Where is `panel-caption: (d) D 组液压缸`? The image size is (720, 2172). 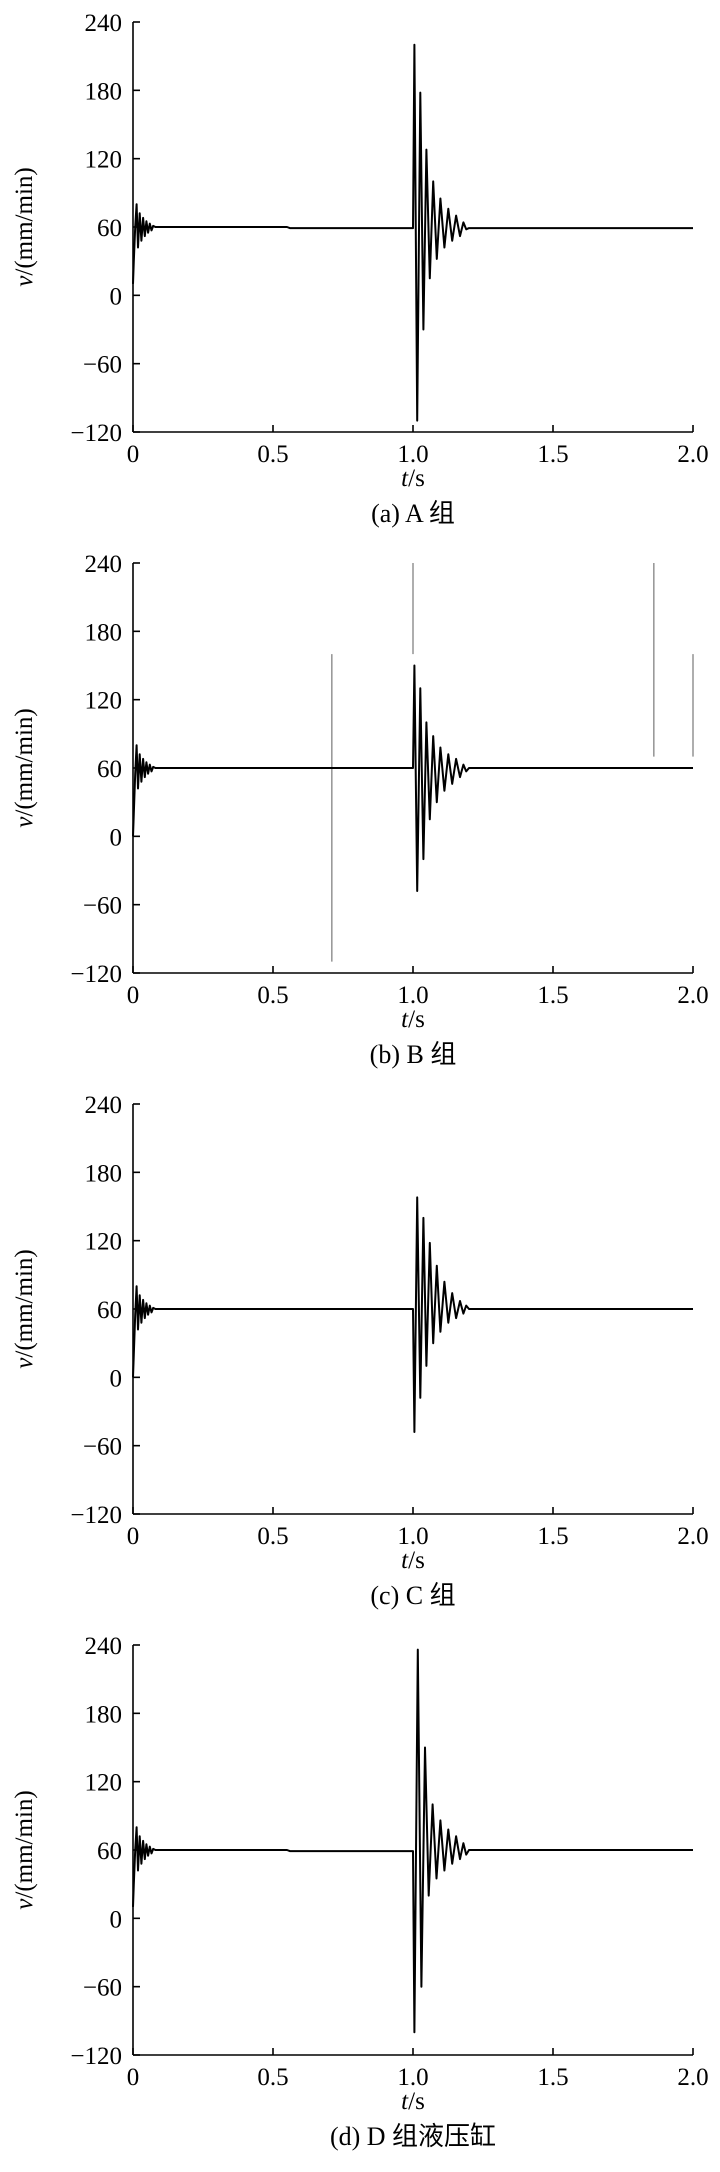 panel-caption: (d) D 组液压缸 is located at coordinates (413, 2136).